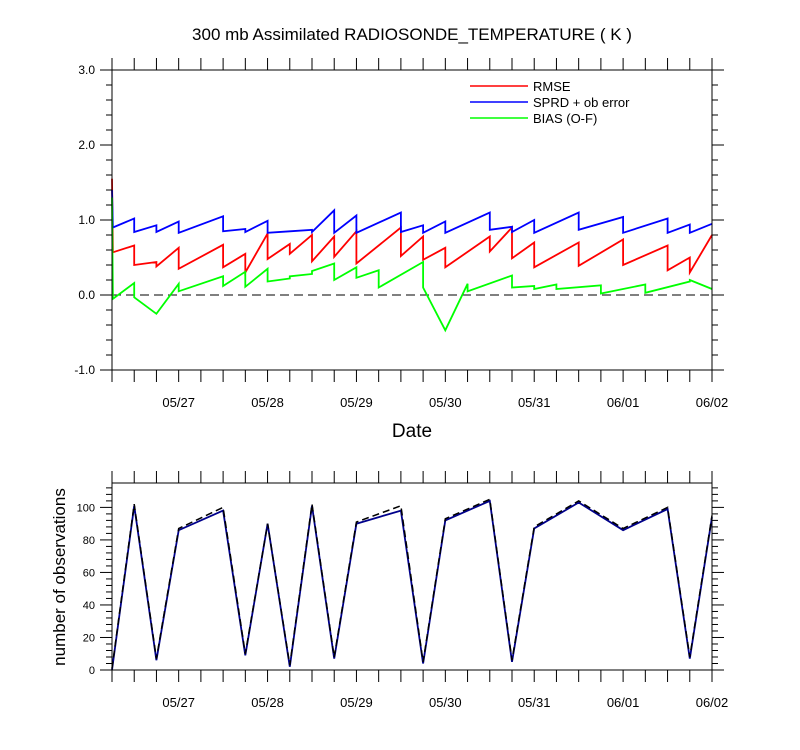  What do you see at coordinates (84, 370) in the screenshot?
I see `y-tick-label: -1.0` at bounding box center [84, 370].